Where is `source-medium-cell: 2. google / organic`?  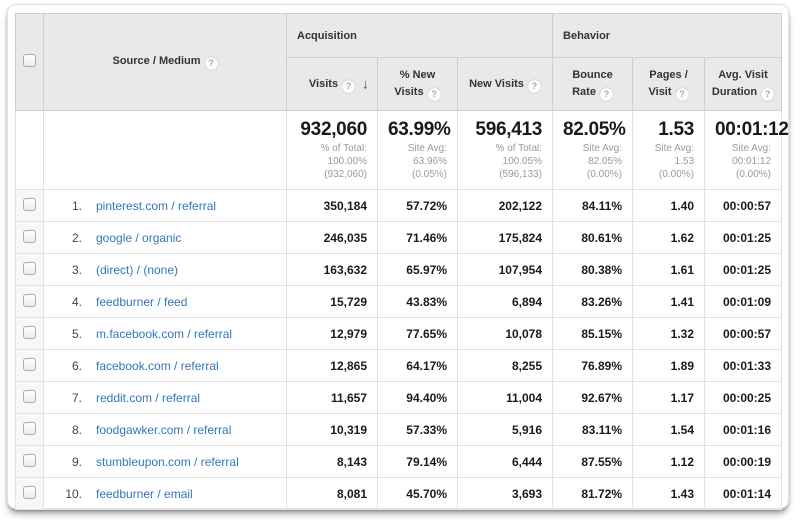
source-medium-cell: 2. google / organic is located at coordinates (165, 237).